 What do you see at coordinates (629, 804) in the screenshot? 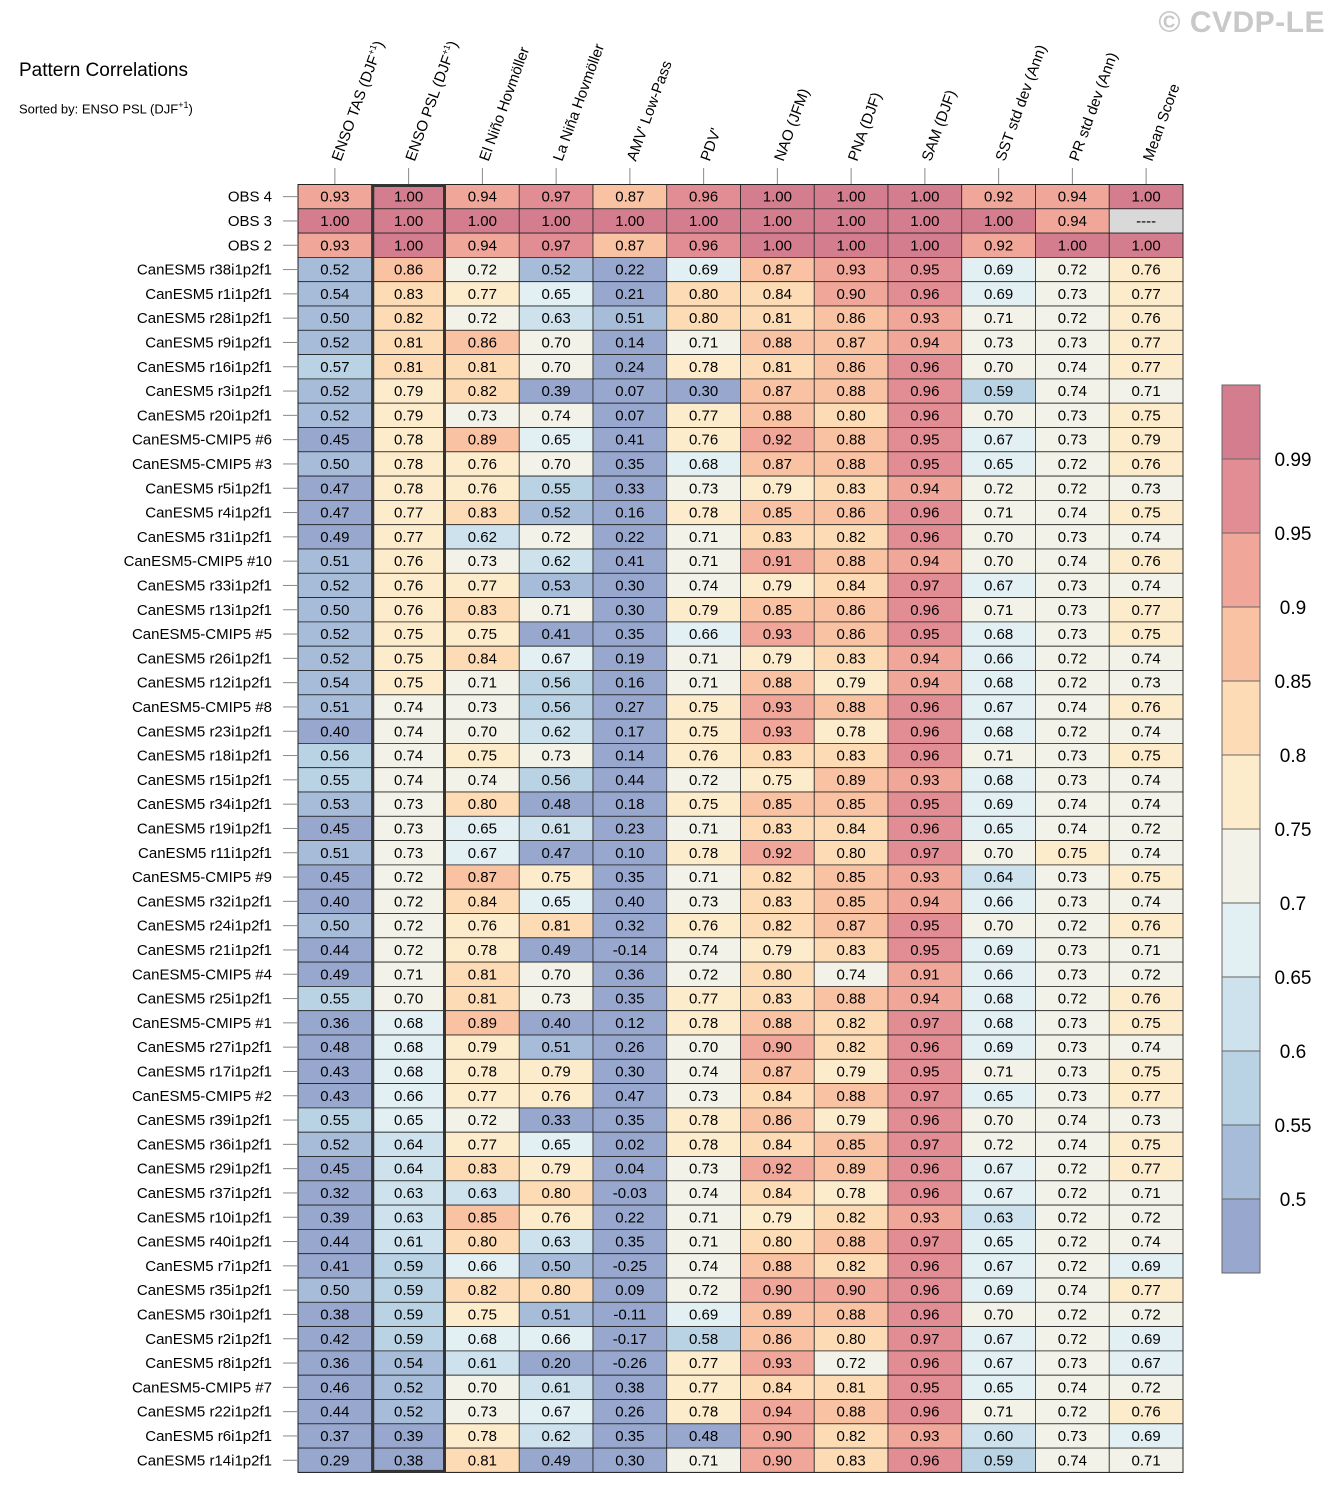
I see `cell-value-label: 0.18` at bounding box center [629, 804].